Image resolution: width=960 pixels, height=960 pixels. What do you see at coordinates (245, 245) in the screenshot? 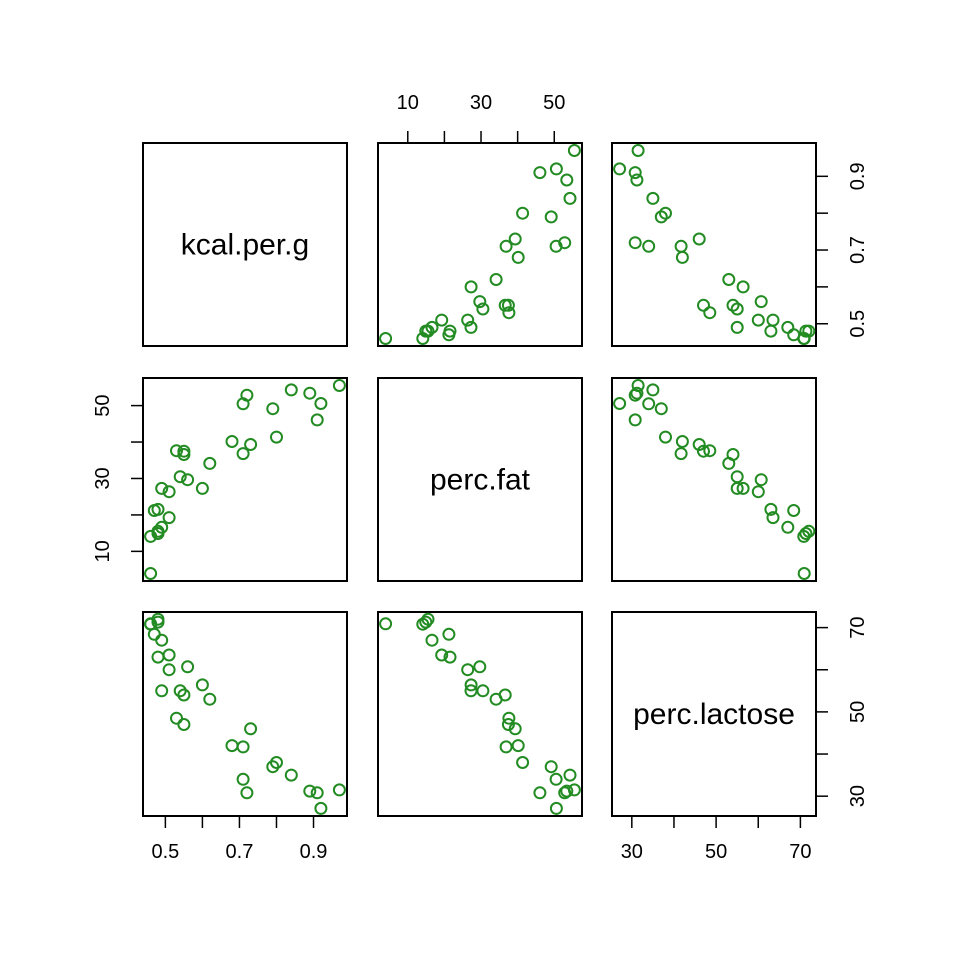
I see `variable-label: kcal.per.g` at bounding box center [245, 245].